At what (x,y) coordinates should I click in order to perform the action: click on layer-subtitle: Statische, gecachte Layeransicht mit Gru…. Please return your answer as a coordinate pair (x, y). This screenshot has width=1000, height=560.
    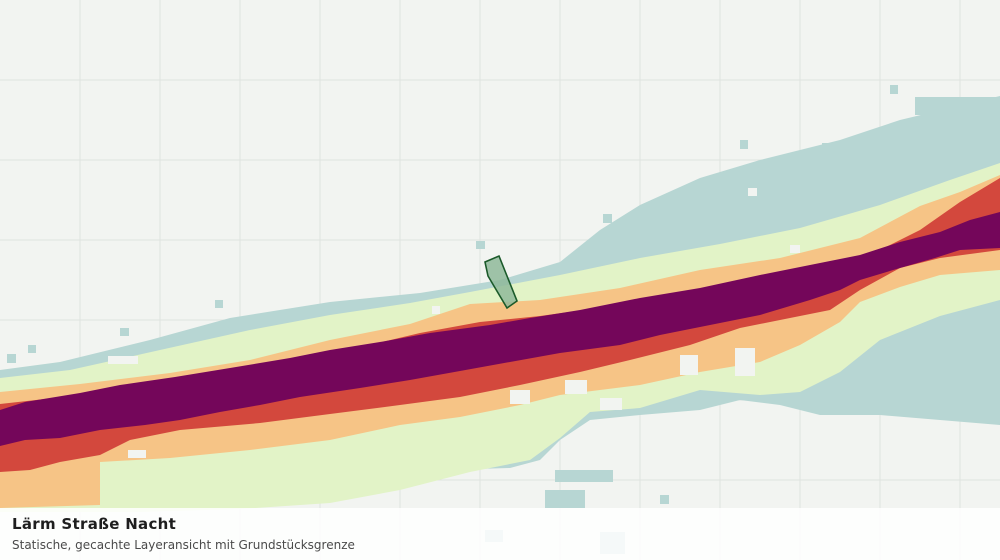
    Looking at the image, I should click on (183, 545).